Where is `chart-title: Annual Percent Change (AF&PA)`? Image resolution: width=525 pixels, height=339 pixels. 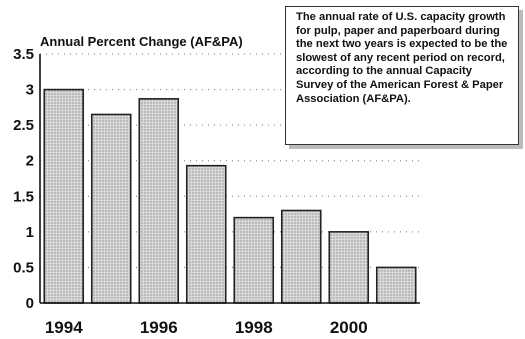 chart-title: Annual Percent Change (AF&PA) is located at coordinates (141, 41).